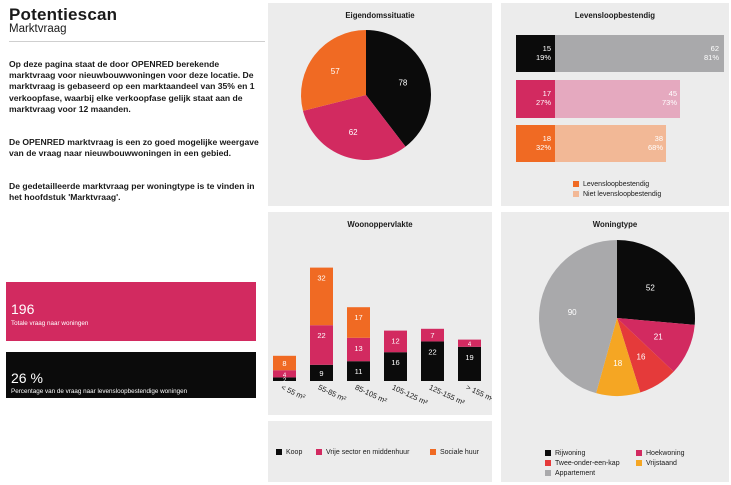 This screenshot has height=485, width=731. I want to click on ownership-panel: Eigendomssituatie 78 62 57, so click(380, 104).